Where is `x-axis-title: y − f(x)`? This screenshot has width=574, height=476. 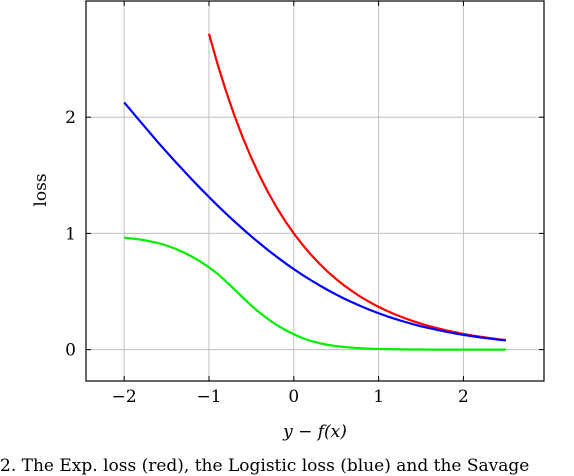 x-axis-title: y − f(x) is located at coordinates (314, 432).